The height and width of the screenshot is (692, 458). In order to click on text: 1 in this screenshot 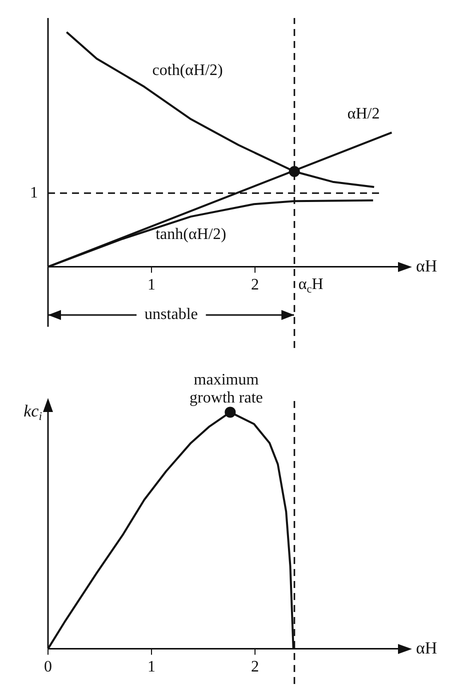, I will do `click(34, 193)`.